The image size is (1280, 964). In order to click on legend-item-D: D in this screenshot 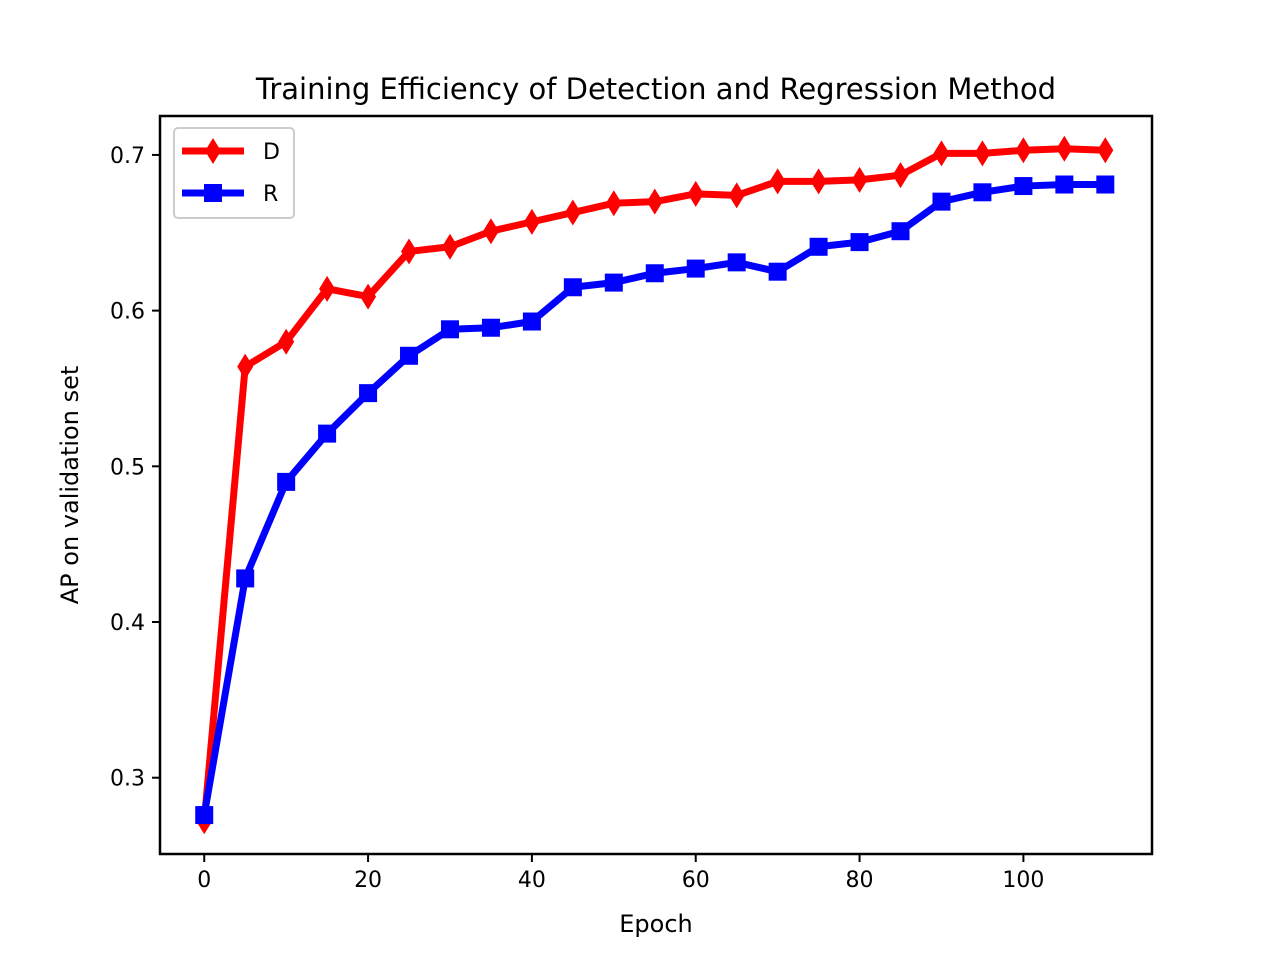, I will do `click(231, 151)`.